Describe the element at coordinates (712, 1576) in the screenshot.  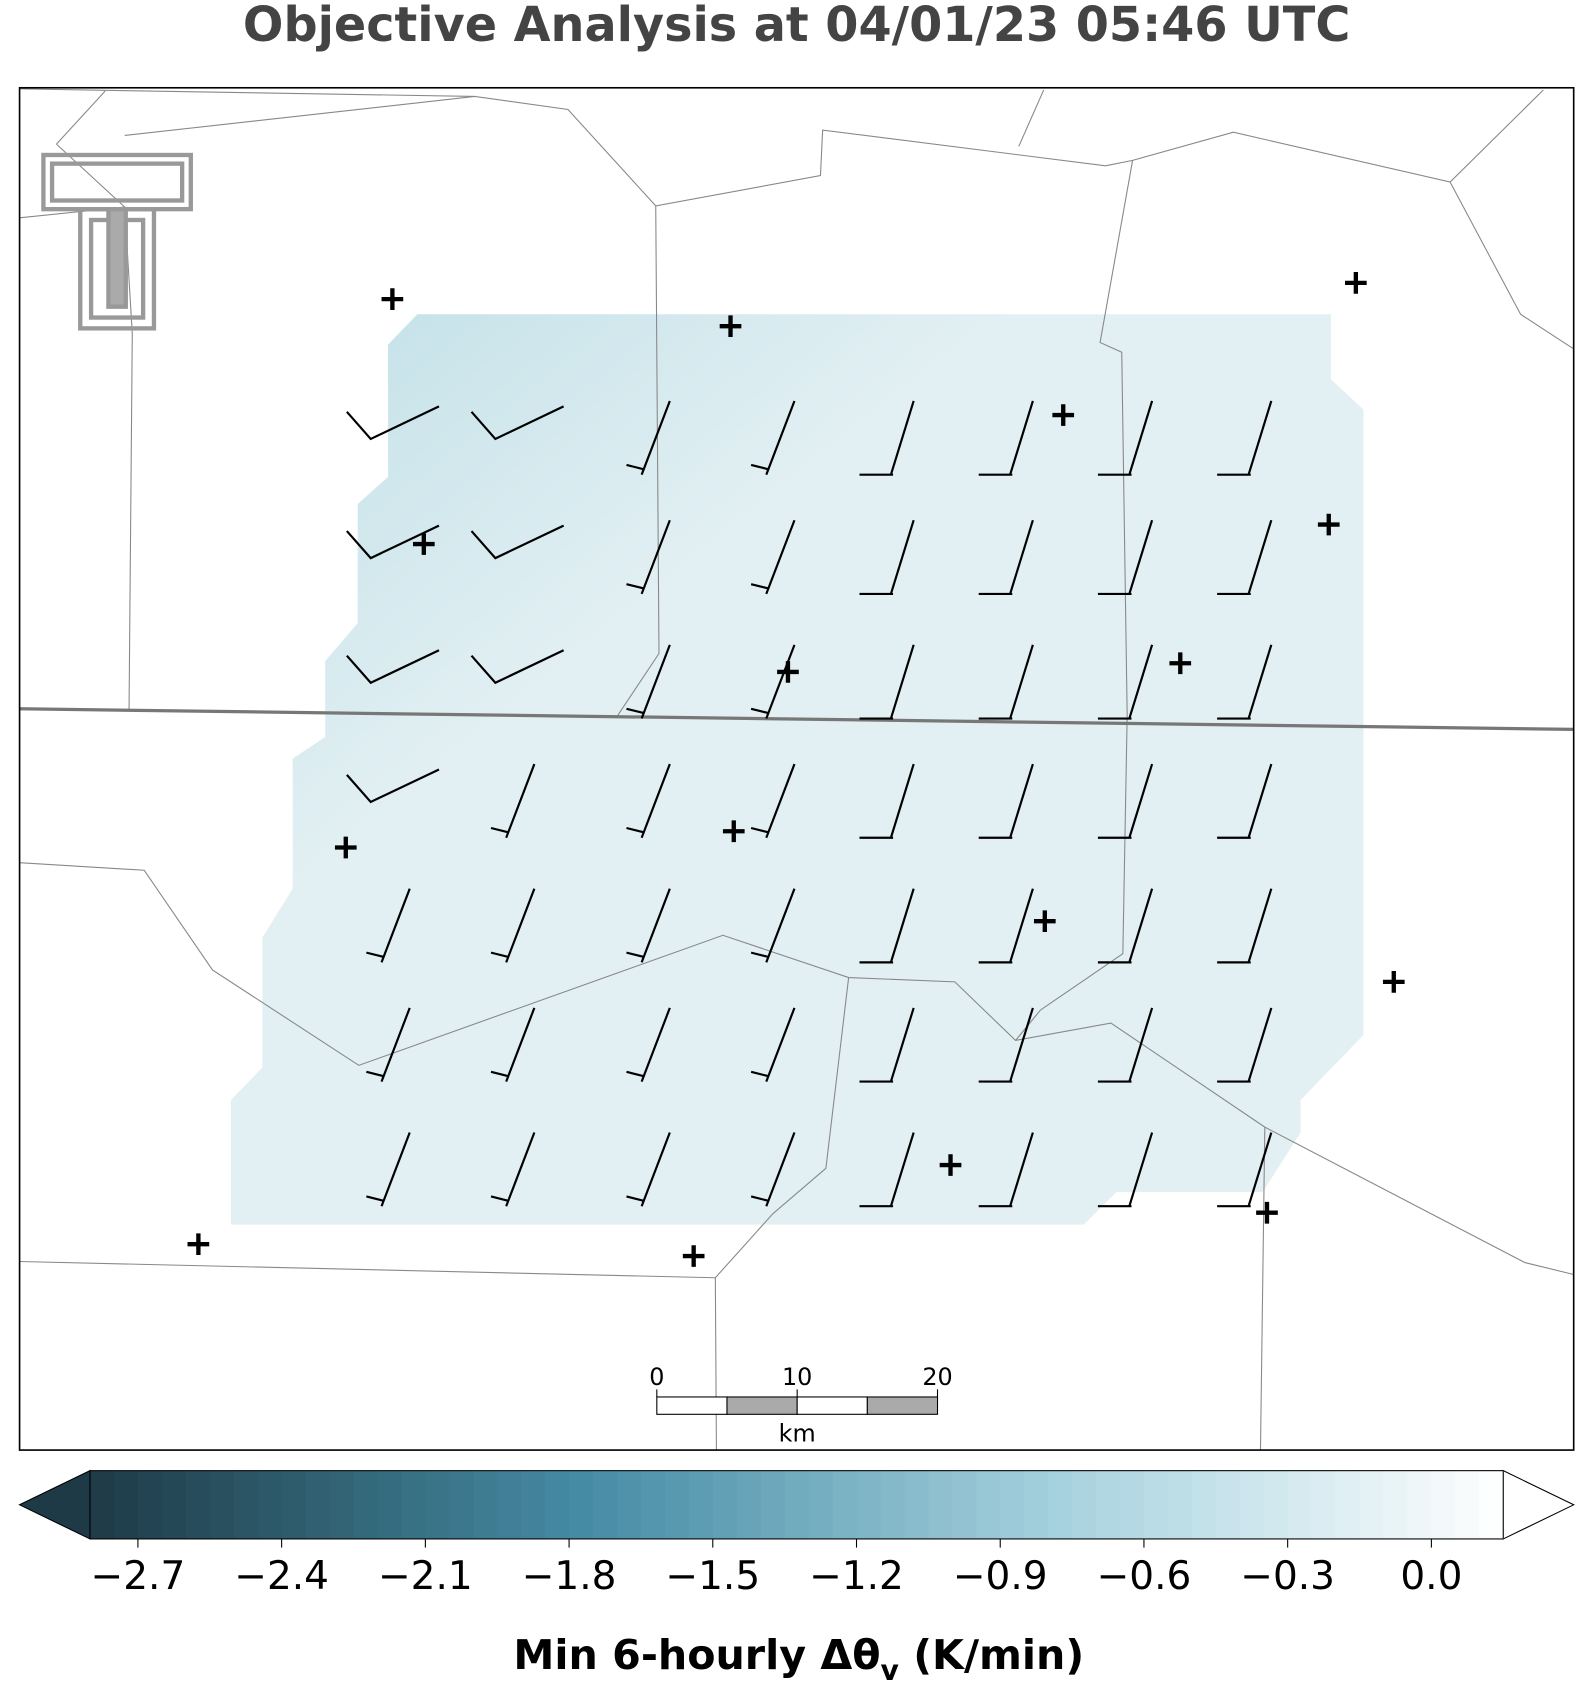
I see `colorbar-tick-label: −1.5` at that location.